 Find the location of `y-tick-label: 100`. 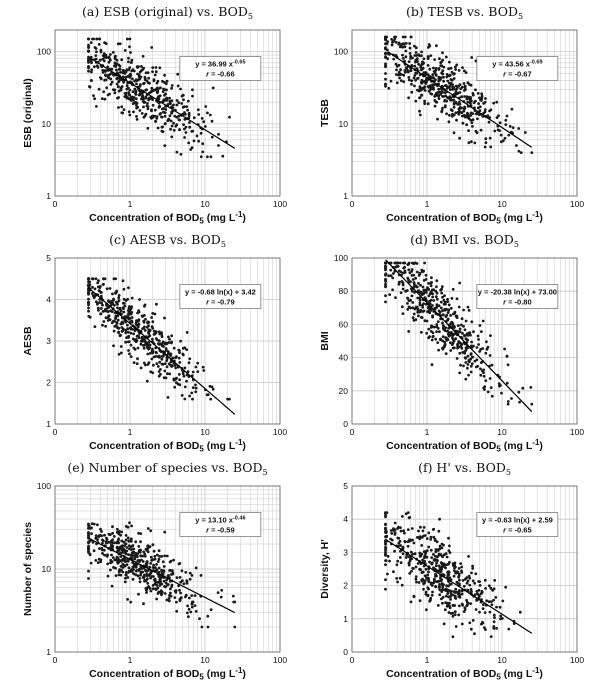

y-tick-label: 100 is located at coordinates (341, 258).